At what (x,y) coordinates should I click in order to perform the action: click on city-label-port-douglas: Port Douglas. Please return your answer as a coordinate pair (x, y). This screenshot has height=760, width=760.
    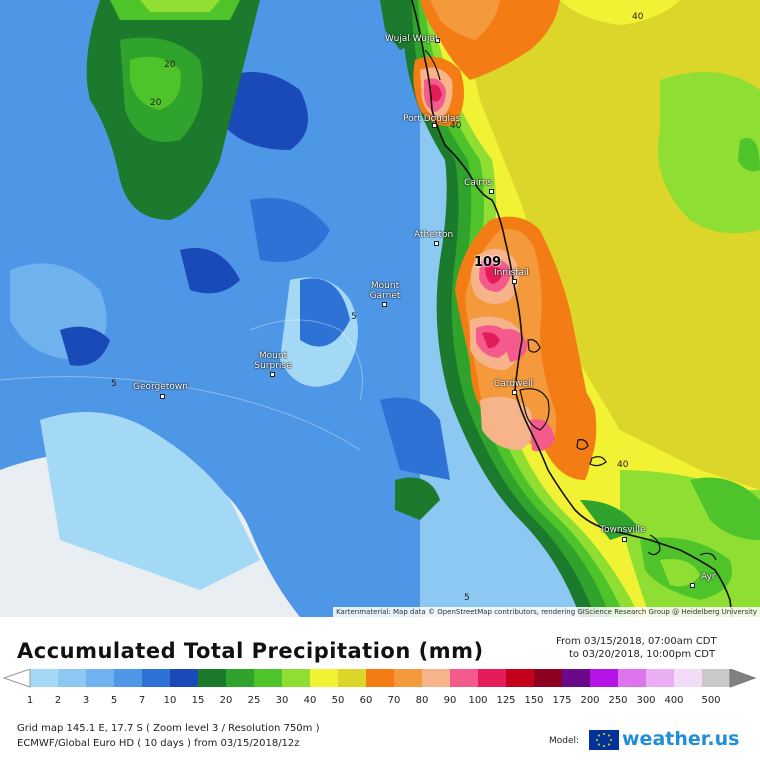
    Looking at the image, I should click on (432, 119).